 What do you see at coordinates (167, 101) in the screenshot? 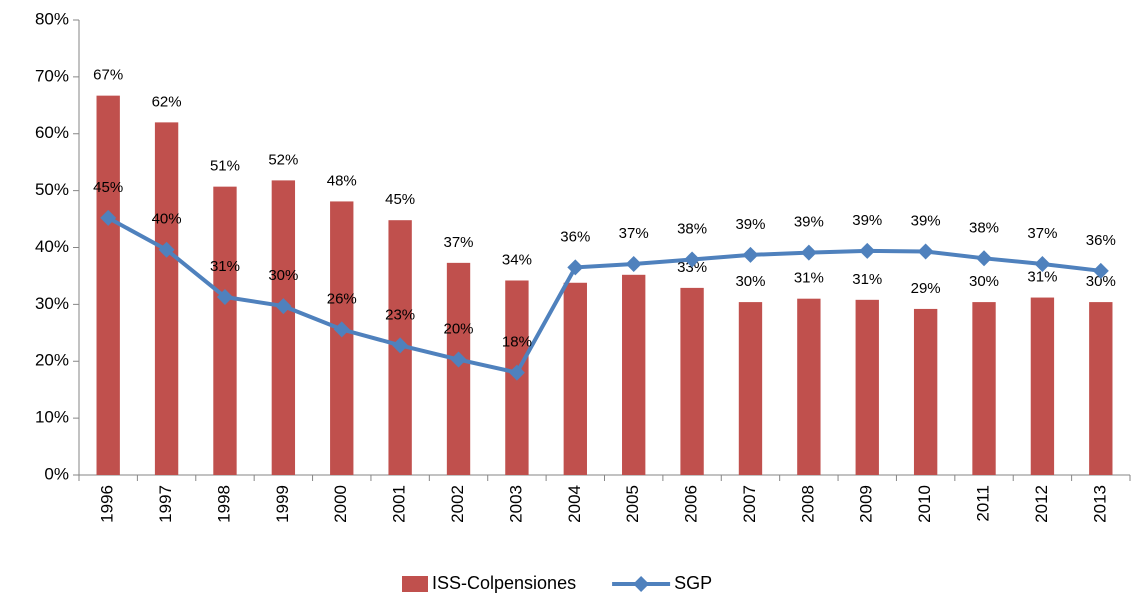
I see `bar-value-label: 62%` at bounding box center [167, 101].